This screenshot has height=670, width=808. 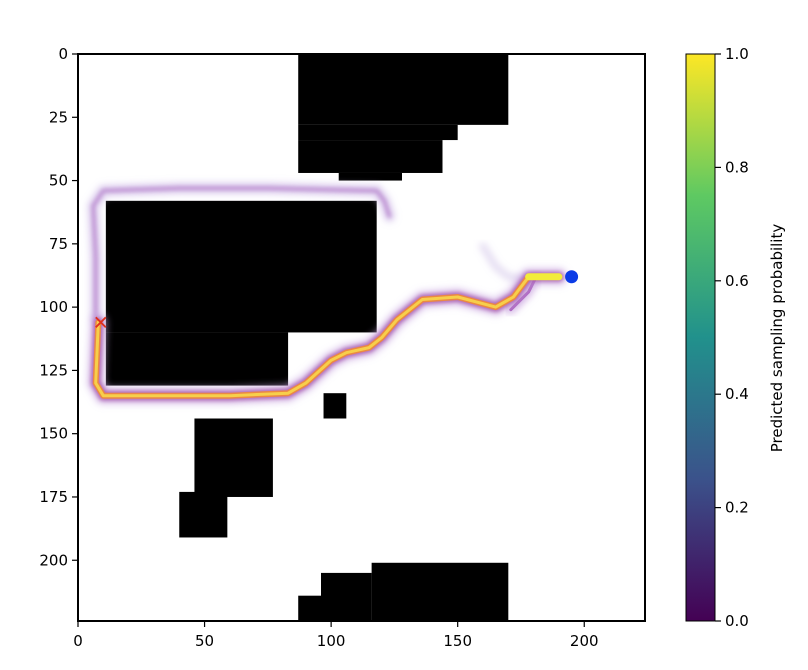 I want to click on y-tick-label: 200, so click(x=53, y=560).